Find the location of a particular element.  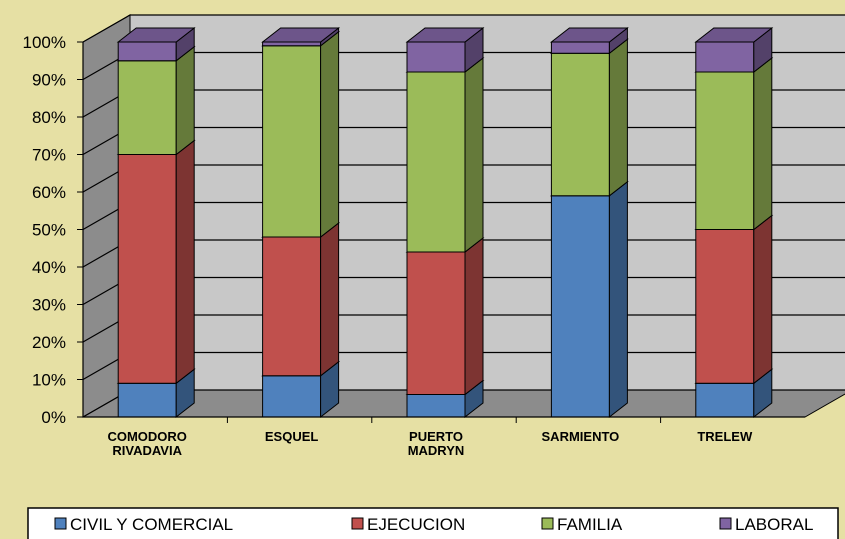

legend-label: FAMILIA is located at coordinates (590, 524).